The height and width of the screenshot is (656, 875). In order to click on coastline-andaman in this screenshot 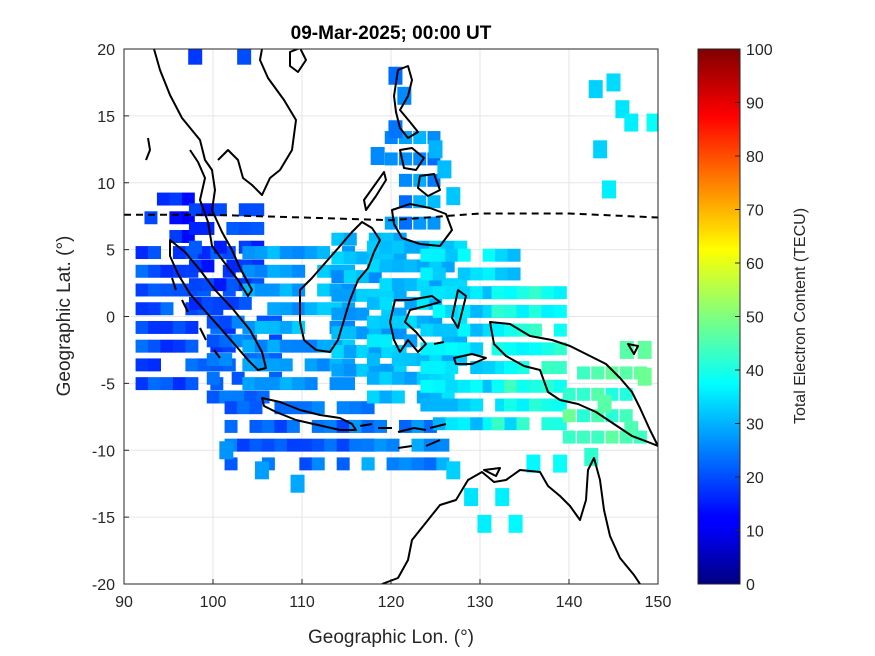, I will do `click(148, 149)`.